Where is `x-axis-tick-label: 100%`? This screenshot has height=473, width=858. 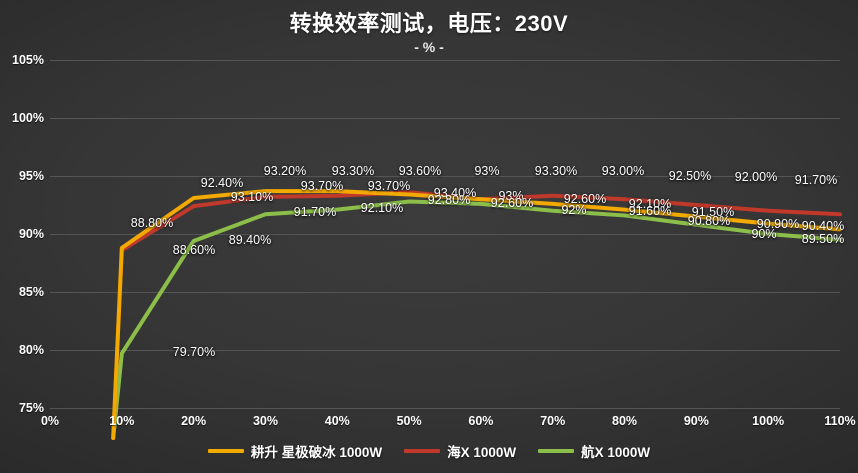
x-axis-tick-label: 100% is located at coordinates (768, 421).